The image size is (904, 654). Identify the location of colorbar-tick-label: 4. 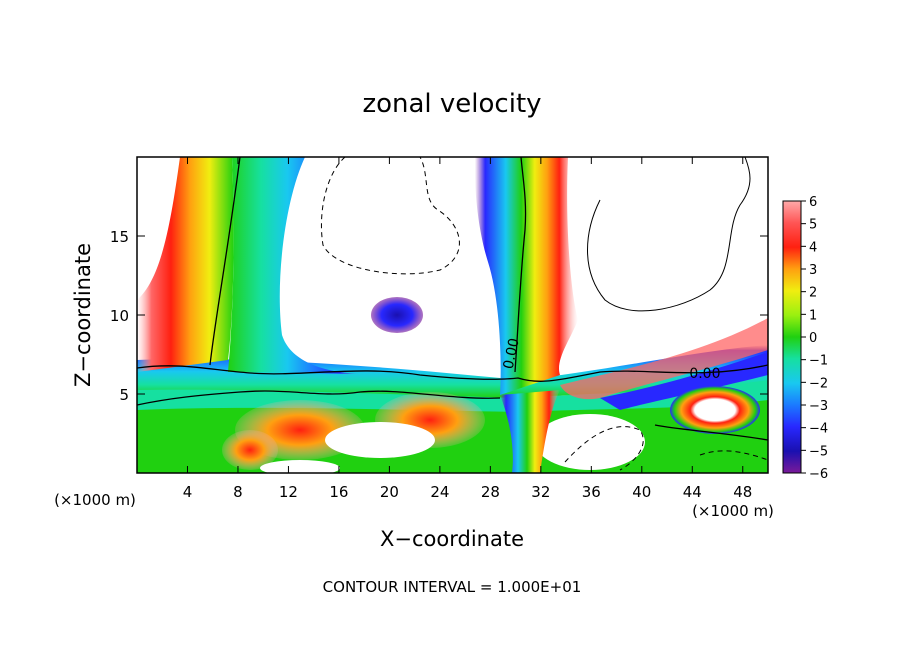
(813, 247).